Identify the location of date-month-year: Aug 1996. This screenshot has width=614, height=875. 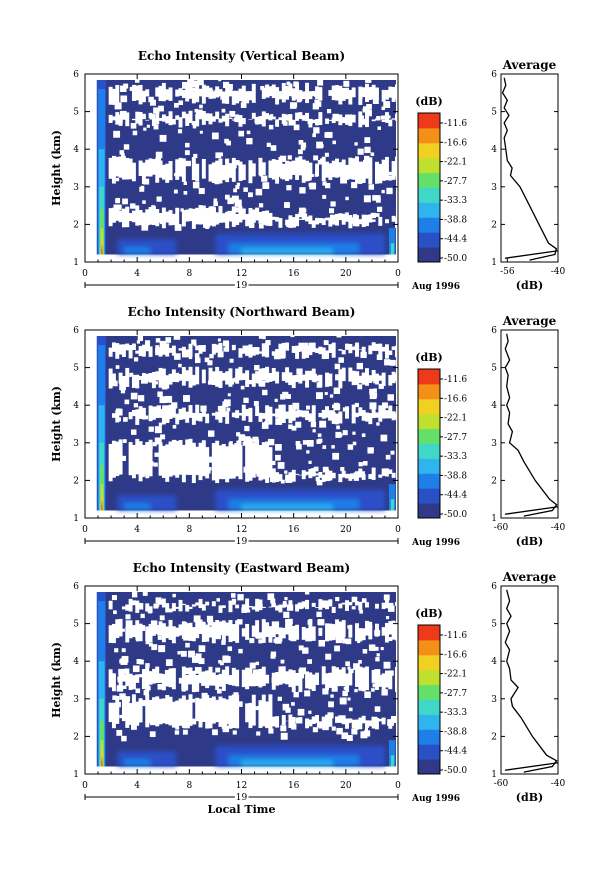
(435, 799).